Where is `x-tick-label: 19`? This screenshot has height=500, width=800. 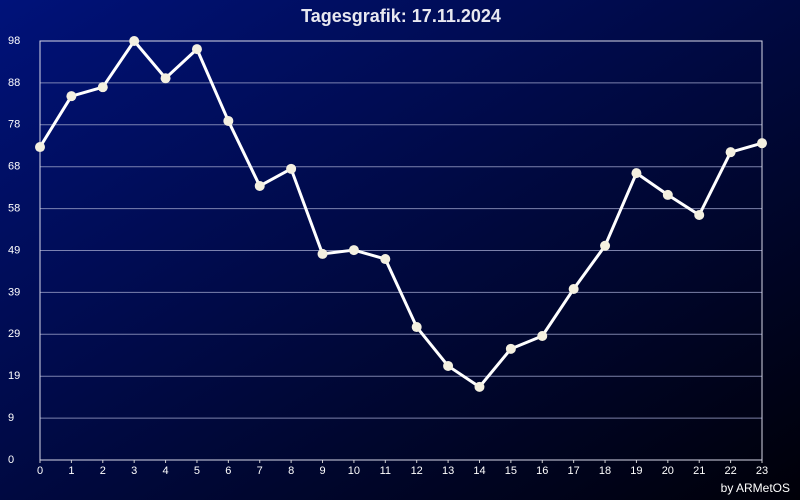
x-tick-label: 19 is located at coordinates (636, 471).